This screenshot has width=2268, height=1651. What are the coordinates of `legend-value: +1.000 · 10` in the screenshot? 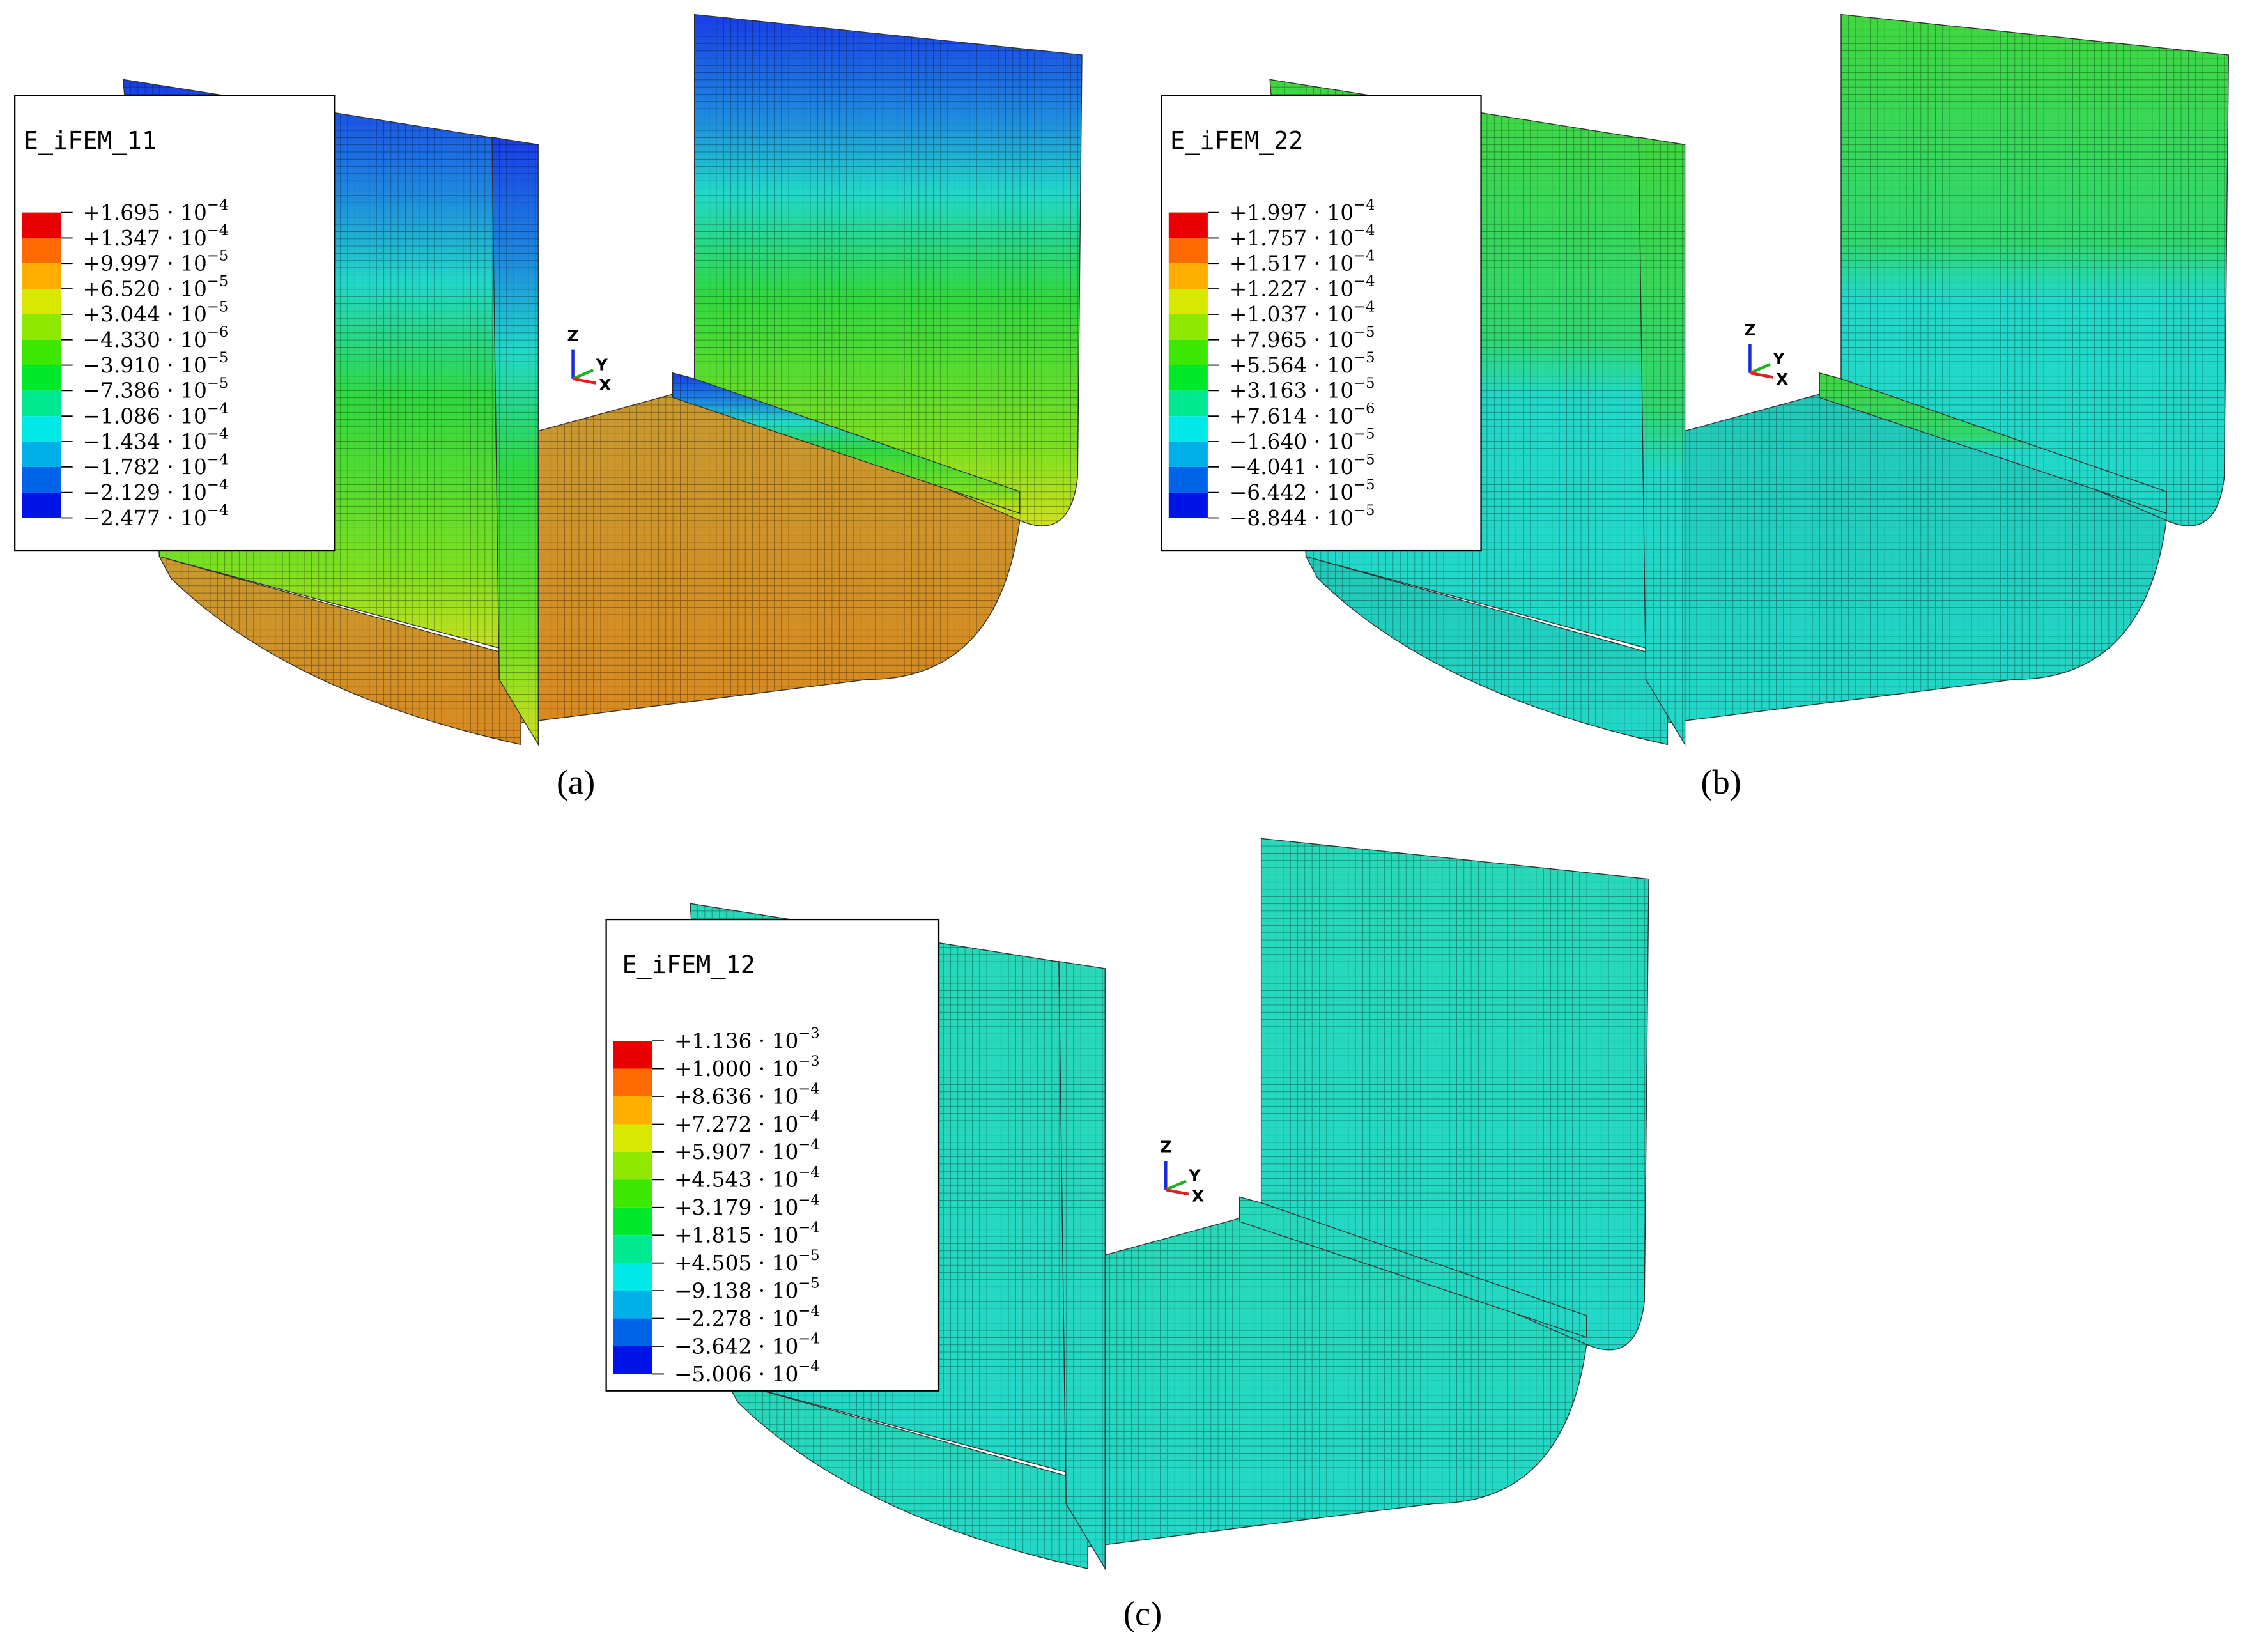 It's located at (736, 1069).